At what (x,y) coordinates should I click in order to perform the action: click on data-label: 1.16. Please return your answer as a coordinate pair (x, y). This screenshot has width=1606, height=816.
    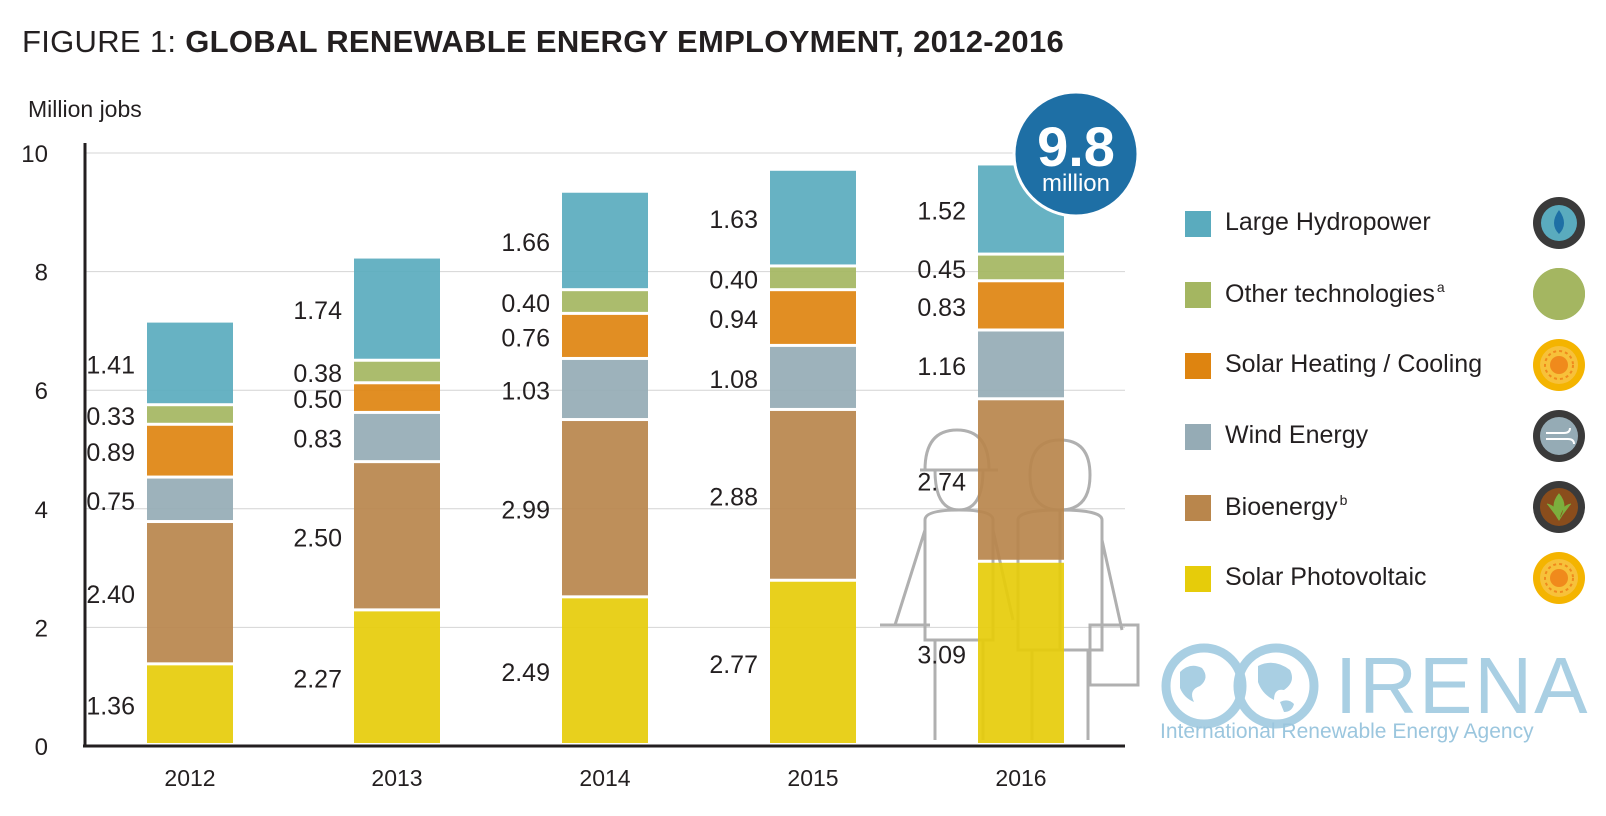
    Looking at the image, I should click on (941, 367).